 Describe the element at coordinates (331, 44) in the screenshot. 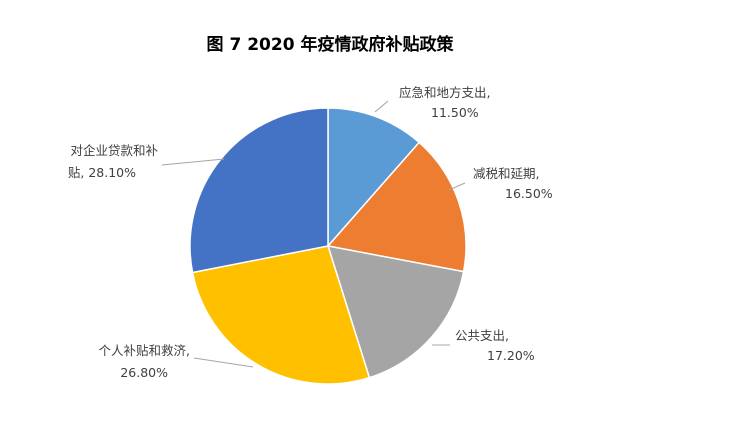

I see `chart-title: 图 7 2020 年疫情政府补贴政策` at that location.